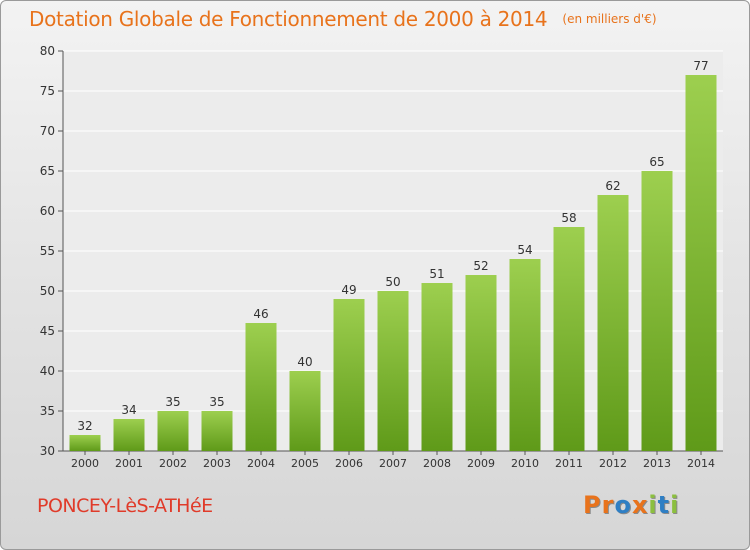 The width and height of the screenshot is (750, 550). I want to click on x-tick-label-2014: 2014, so click(701, 463).